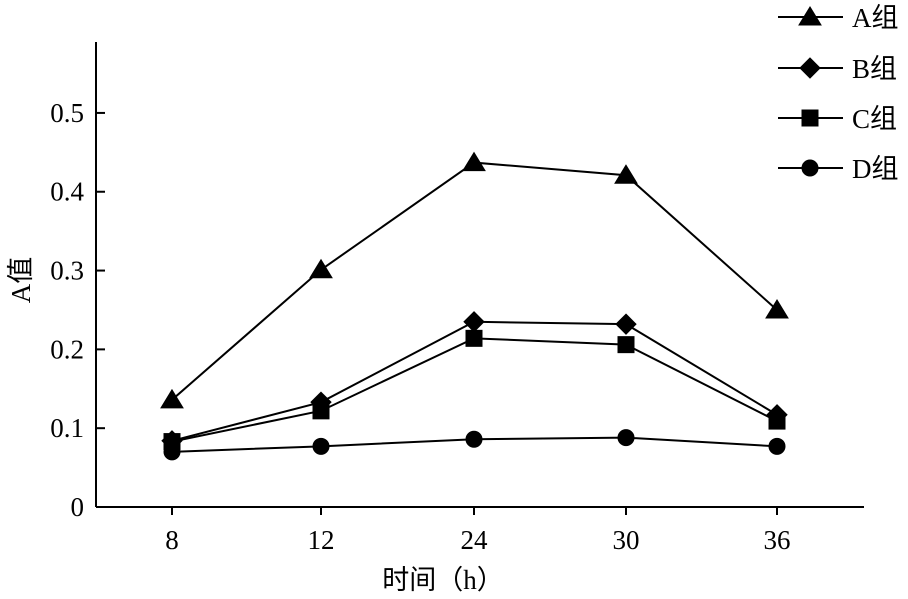 This screenshot has height=599, width=908. What do you see at coordinates (838, 18) in the screenshot?
I see `legend-item: A组` at bounding box center [838, 18].